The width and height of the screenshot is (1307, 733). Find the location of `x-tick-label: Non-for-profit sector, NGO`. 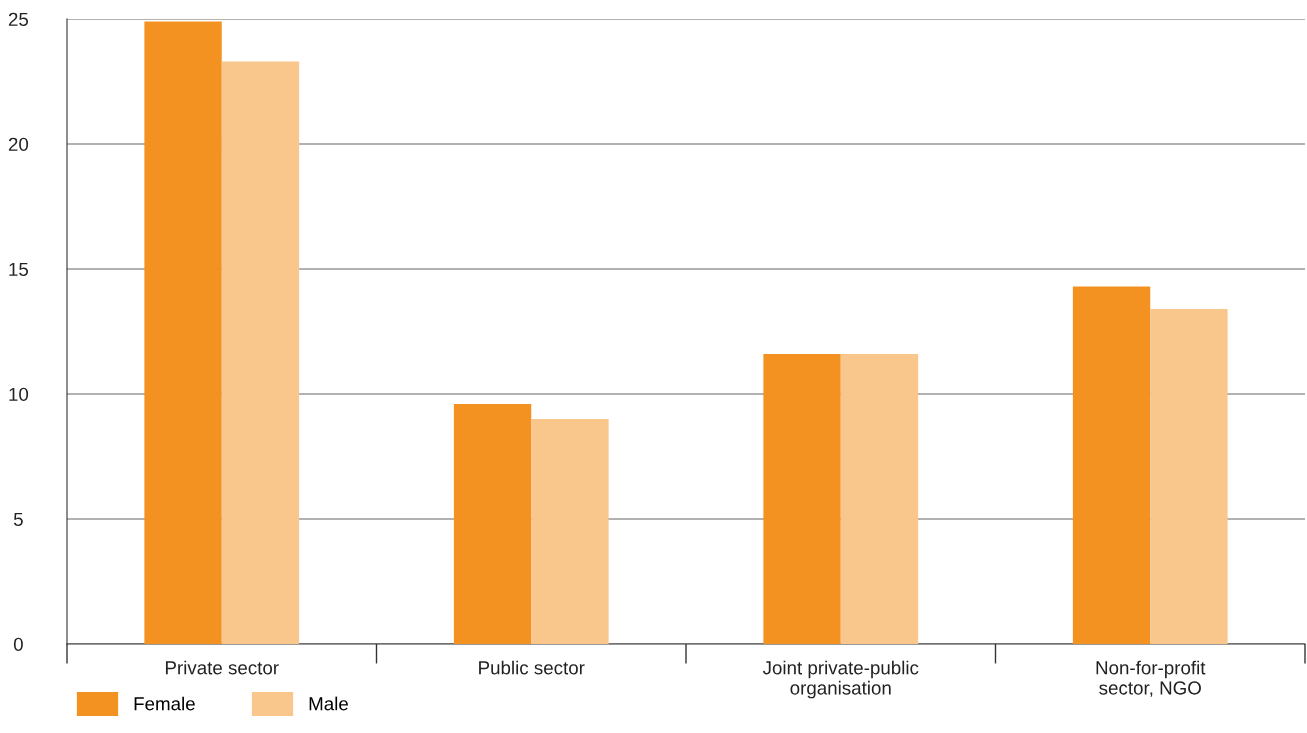

x-tick-label: Non-for-profit sector, NGO is located at coordinates (1151, 678).